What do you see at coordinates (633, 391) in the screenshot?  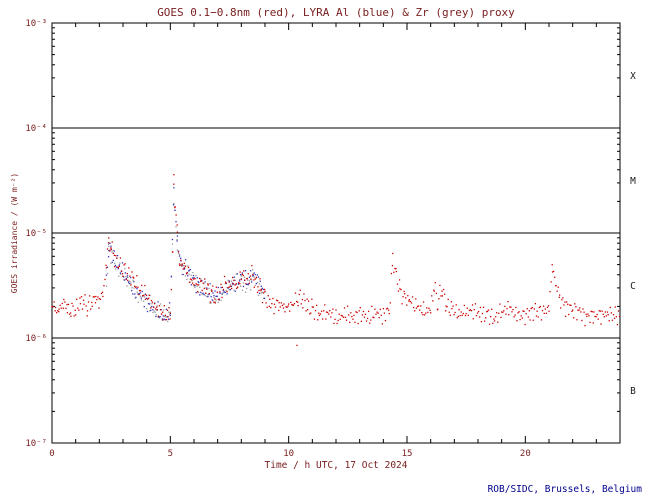 I see `flare-class-label-b: B` at bounding box center [633, 391].